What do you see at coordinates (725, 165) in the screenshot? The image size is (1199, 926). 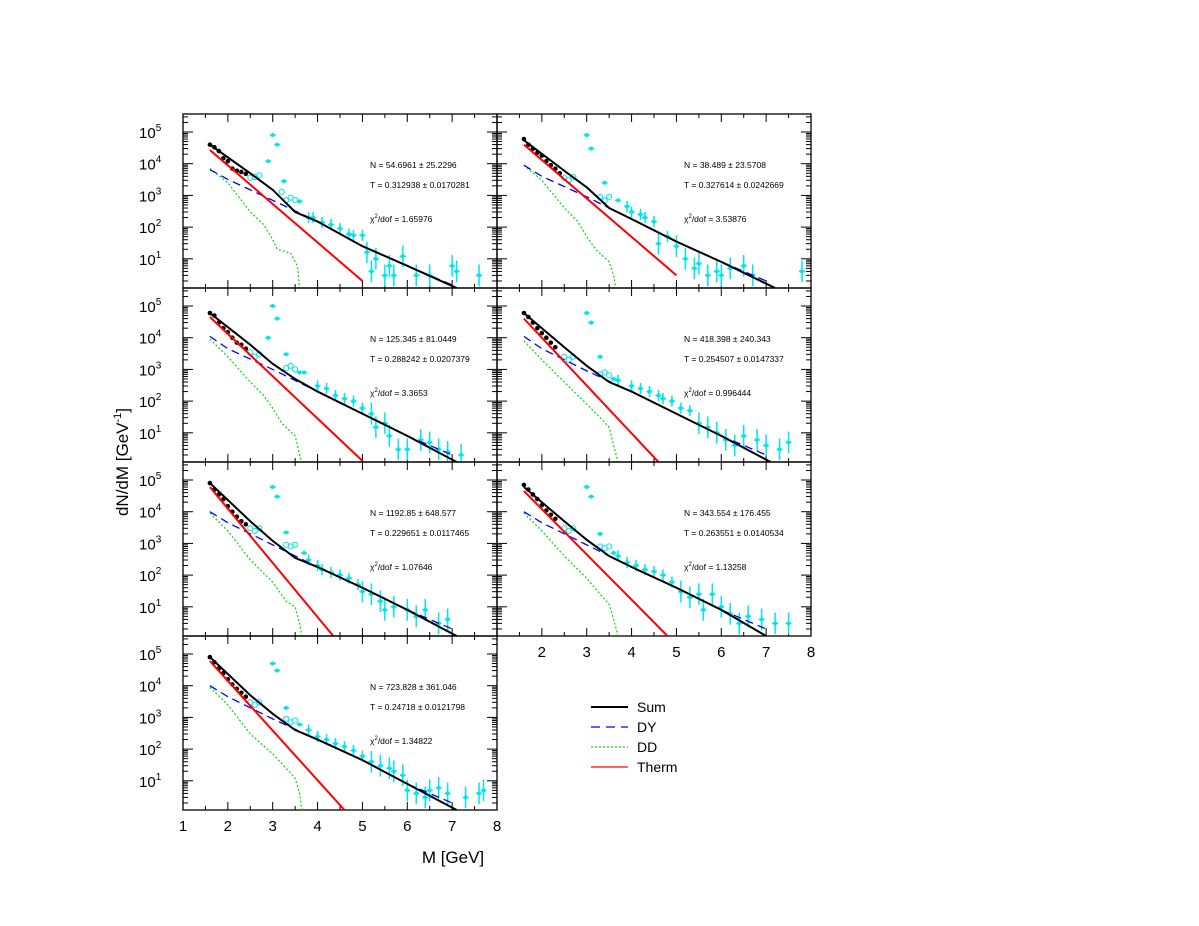 I see `fit-n-label: N = 38.489 ± 23.5708` at bounding box center [725, 165].